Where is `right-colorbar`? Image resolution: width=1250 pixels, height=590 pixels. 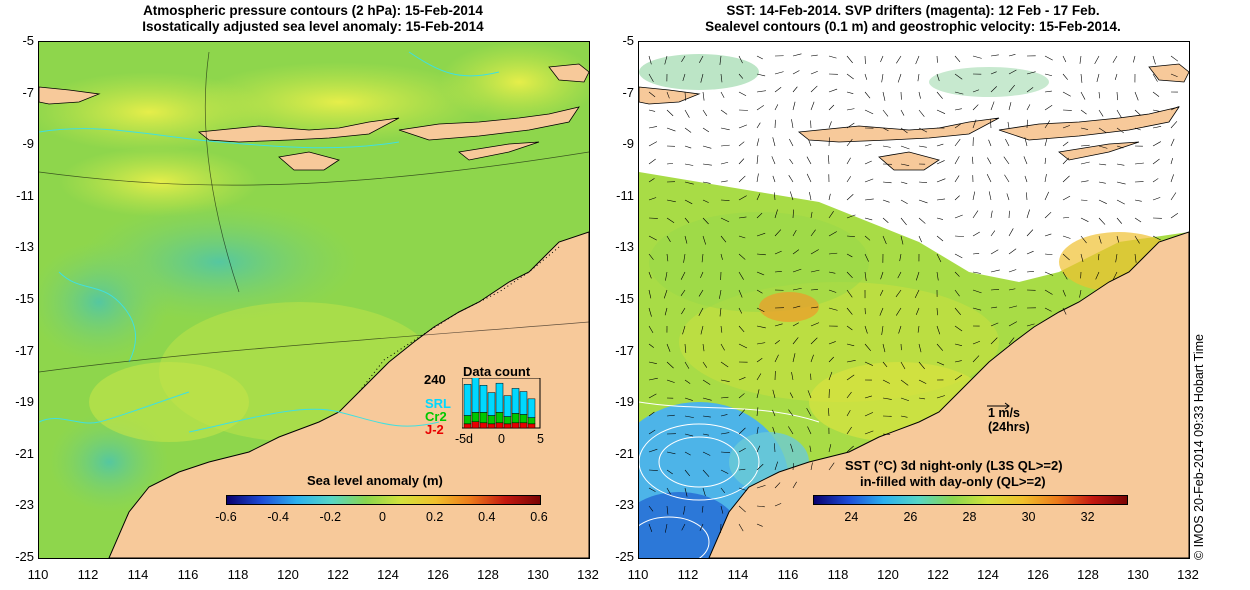 right-colorbar is located at coordinates (970, 500).